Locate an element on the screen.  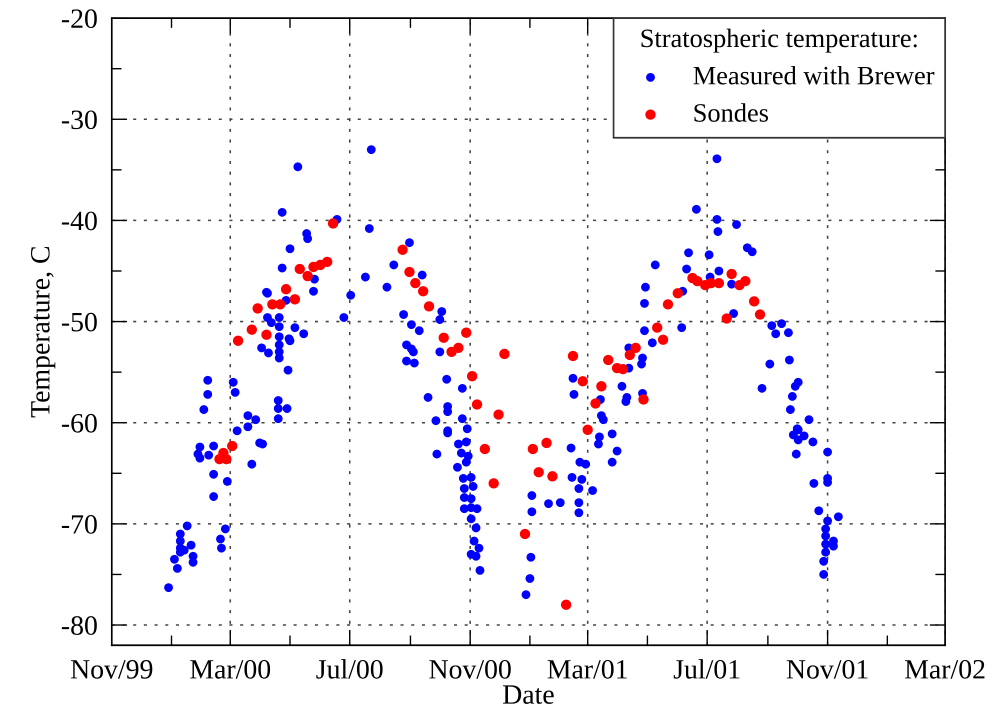
y-tick-label: -60 is located at coordinates (79, 423).